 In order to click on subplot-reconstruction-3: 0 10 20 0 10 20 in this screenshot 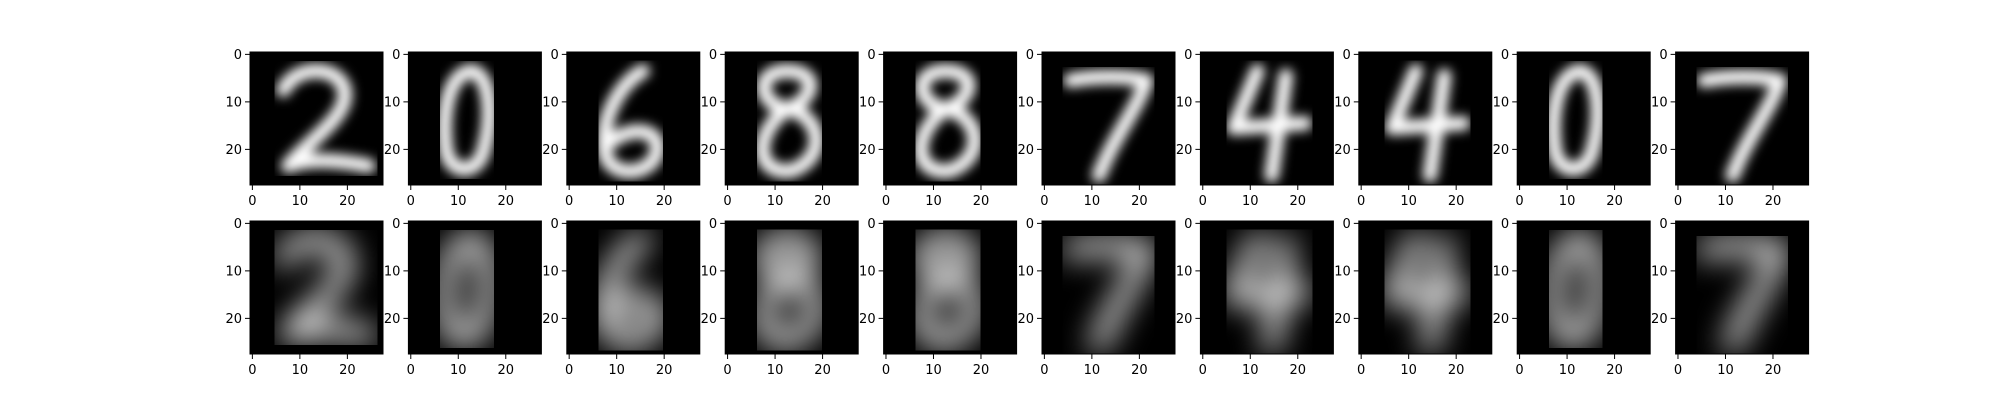, I will do `click(621, 297)`.